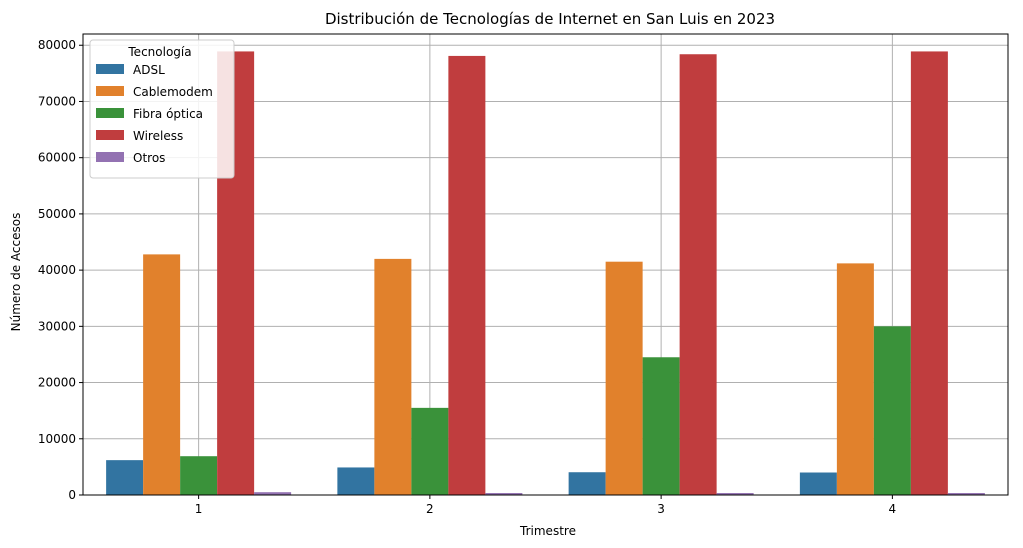 This screenshot has height=548, width=1023. Describe the element at coordinates (159, 52) in the screenshot. I see `legend-title: Tecnología` at that location.